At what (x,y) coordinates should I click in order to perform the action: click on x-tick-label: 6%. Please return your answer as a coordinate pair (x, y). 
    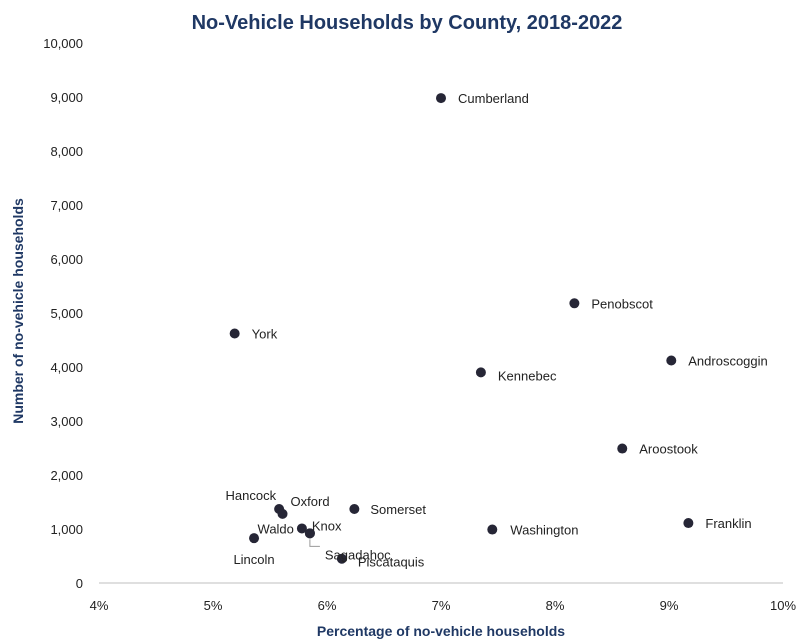
    Looking at the image, I should click on (327, 605).